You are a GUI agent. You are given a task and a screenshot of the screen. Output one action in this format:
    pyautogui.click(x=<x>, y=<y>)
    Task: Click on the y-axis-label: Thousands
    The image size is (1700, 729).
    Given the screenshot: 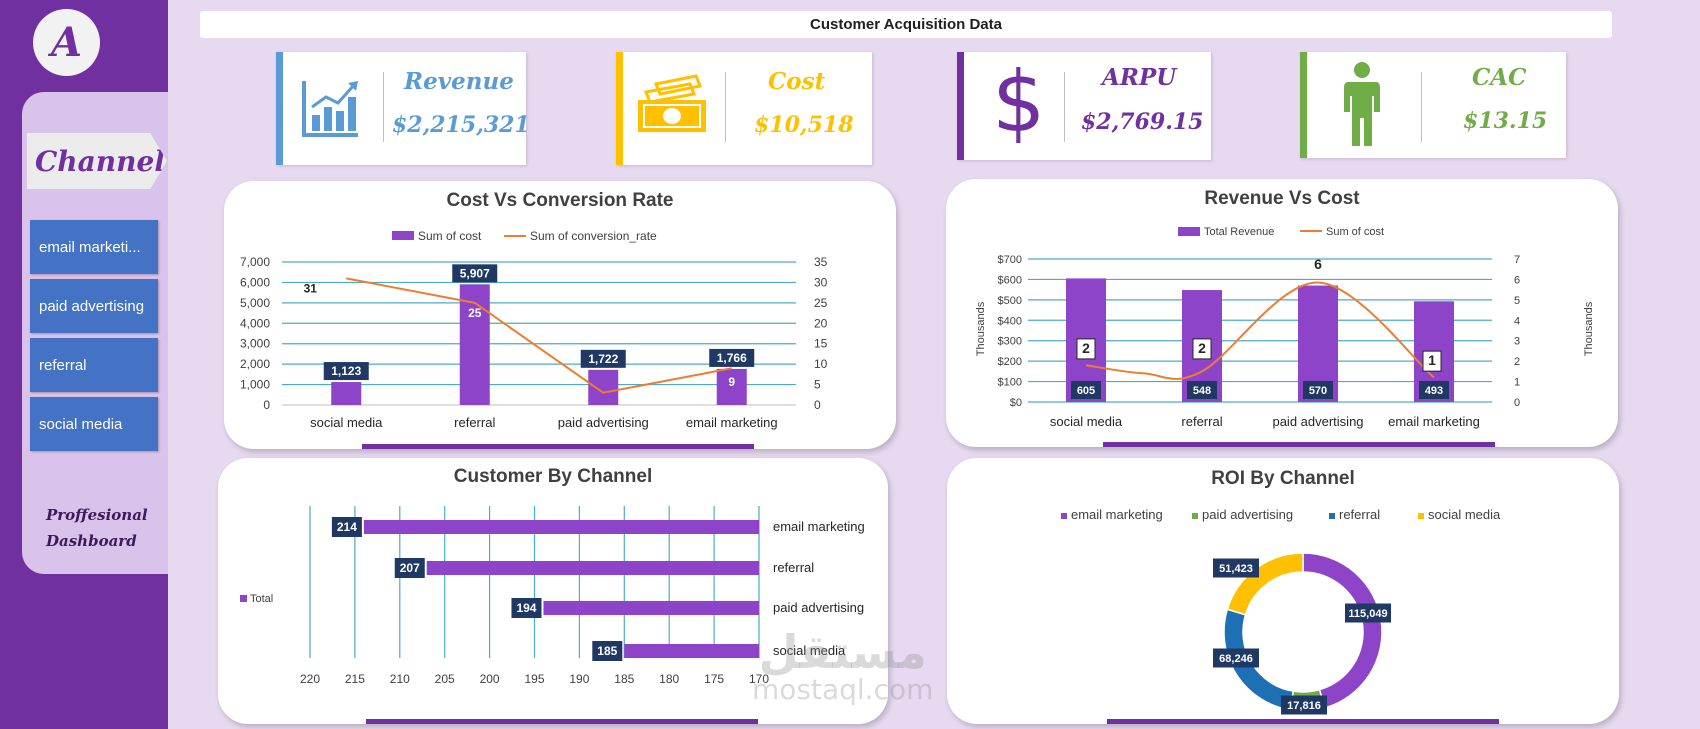 What is the action you would take?
    pyautogui.click(x=981, y=328)
    